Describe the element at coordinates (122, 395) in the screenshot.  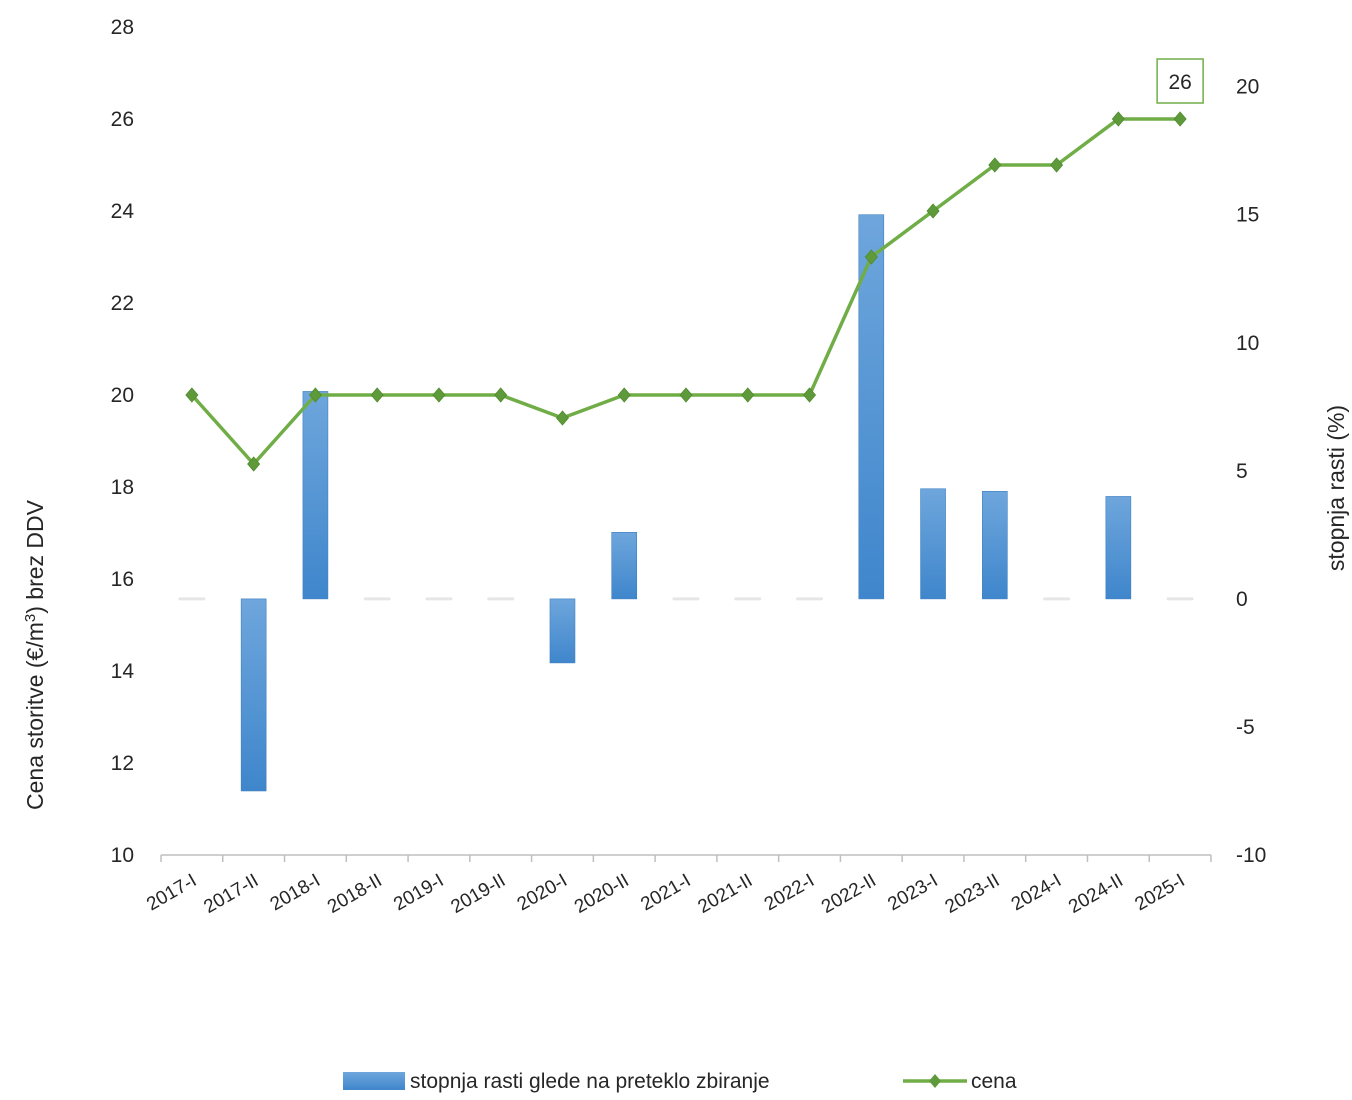
I see `y-left-tick-label: 20` at that location.